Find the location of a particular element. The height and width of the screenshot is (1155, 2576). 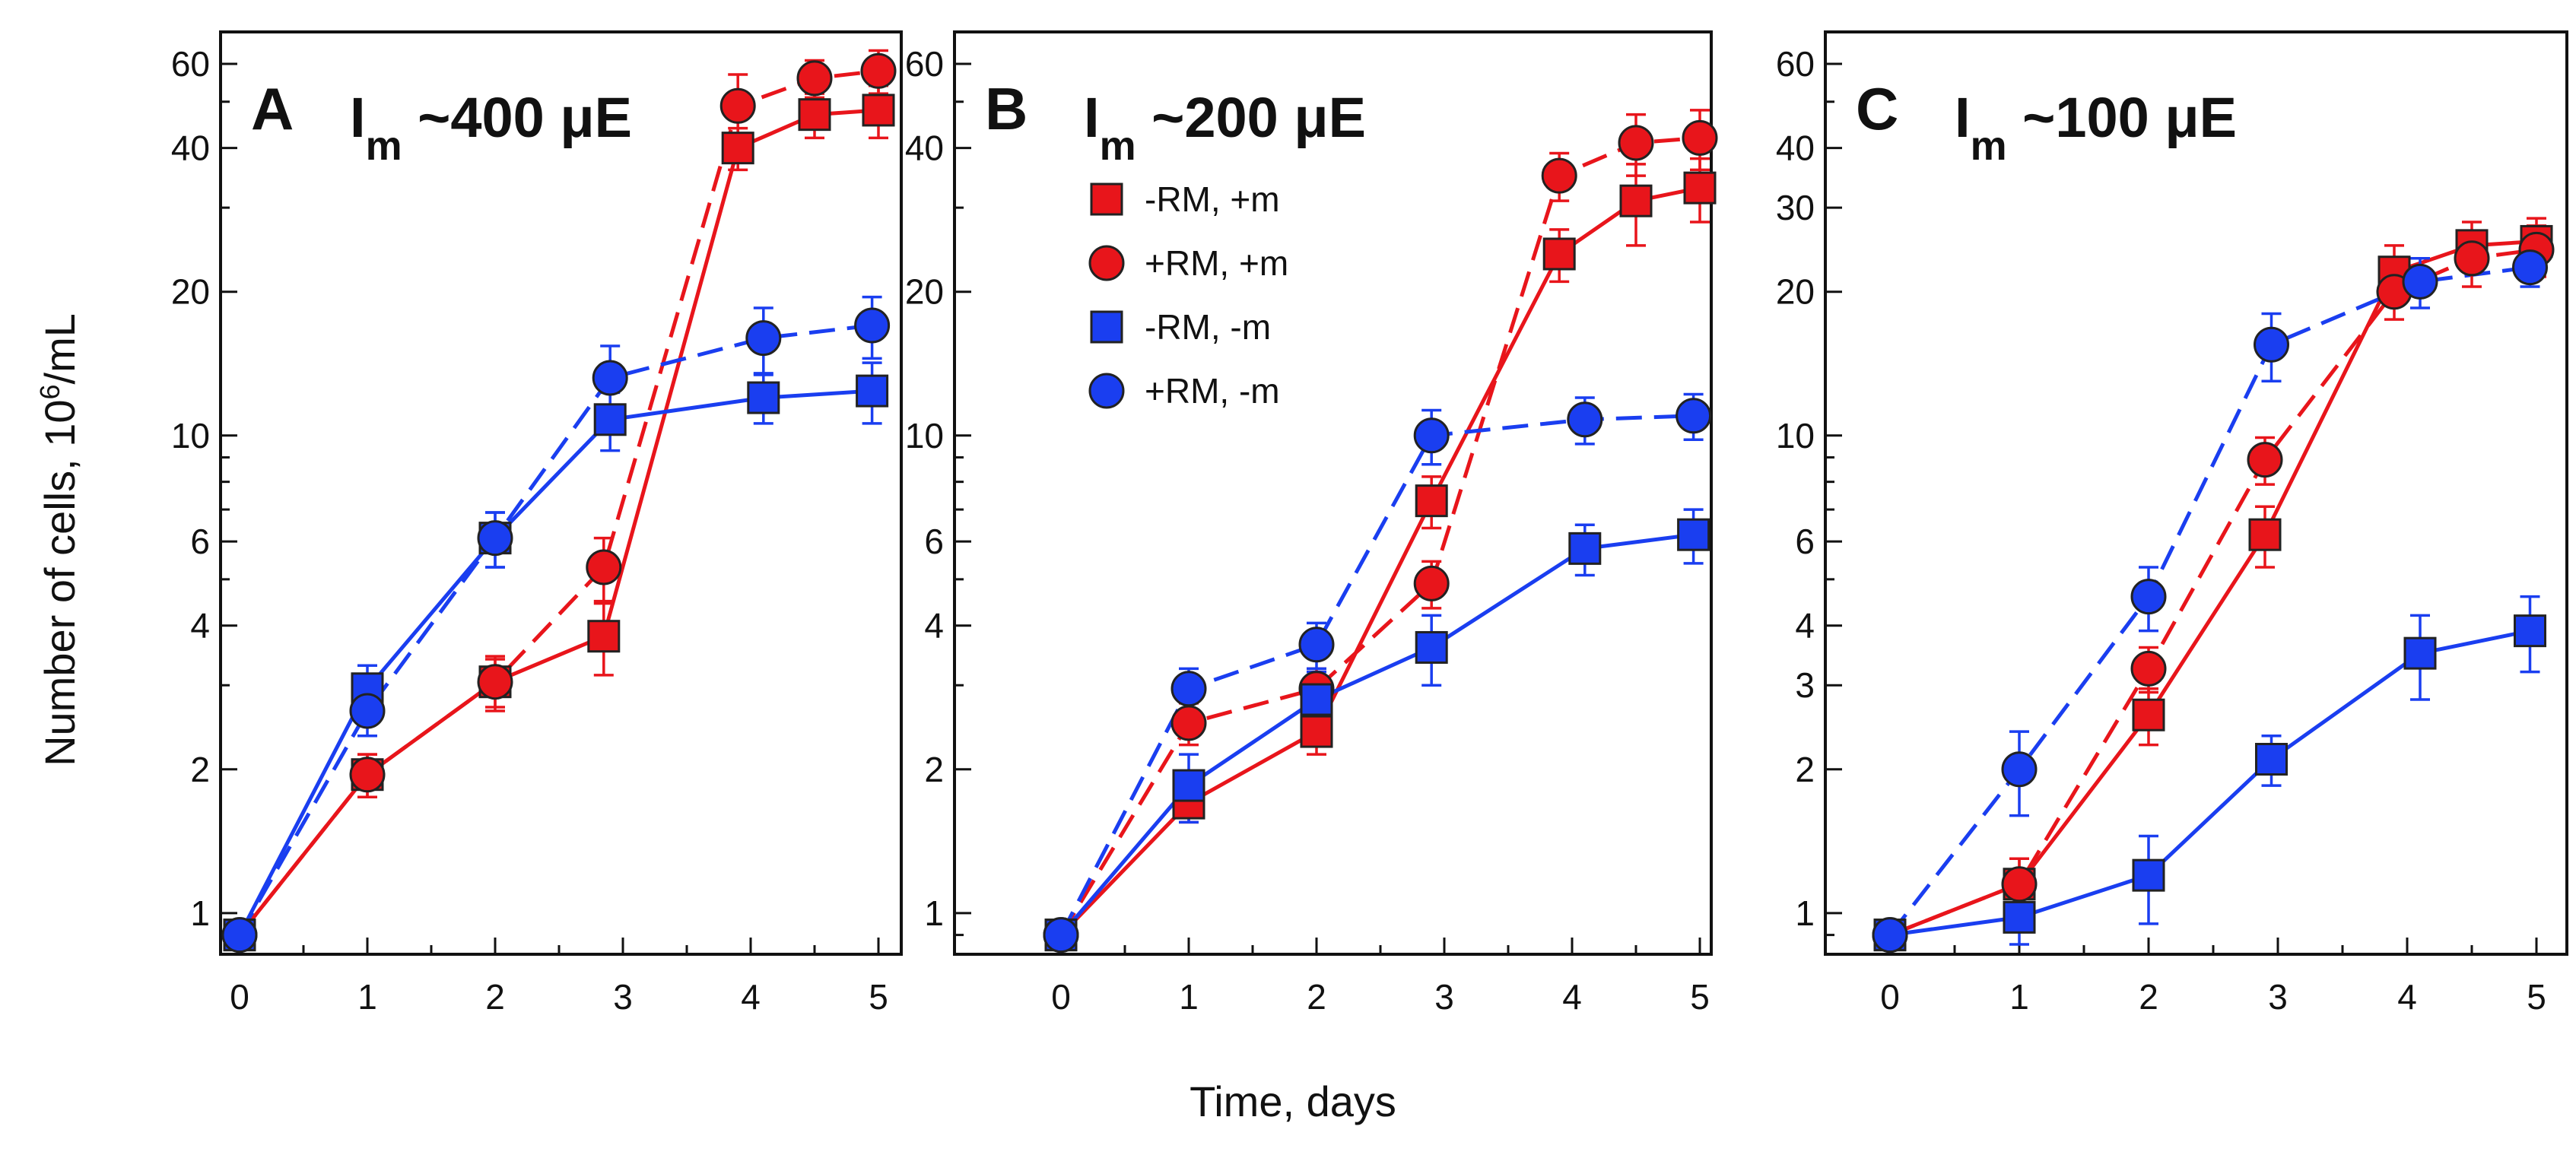

y-tick-label: 2 is located at coordinates (200, 769).